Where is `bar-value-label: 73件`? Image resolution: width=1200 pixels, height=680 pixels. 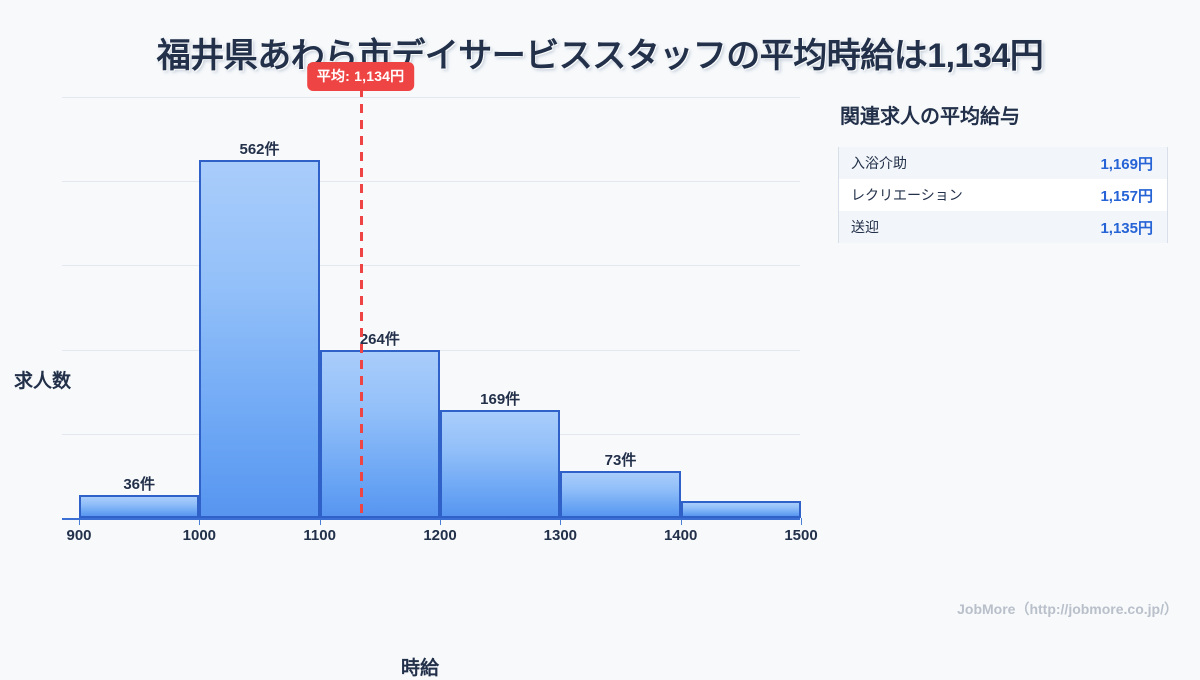 bar-value-label: 73件 is located at coordinates (620, 461).